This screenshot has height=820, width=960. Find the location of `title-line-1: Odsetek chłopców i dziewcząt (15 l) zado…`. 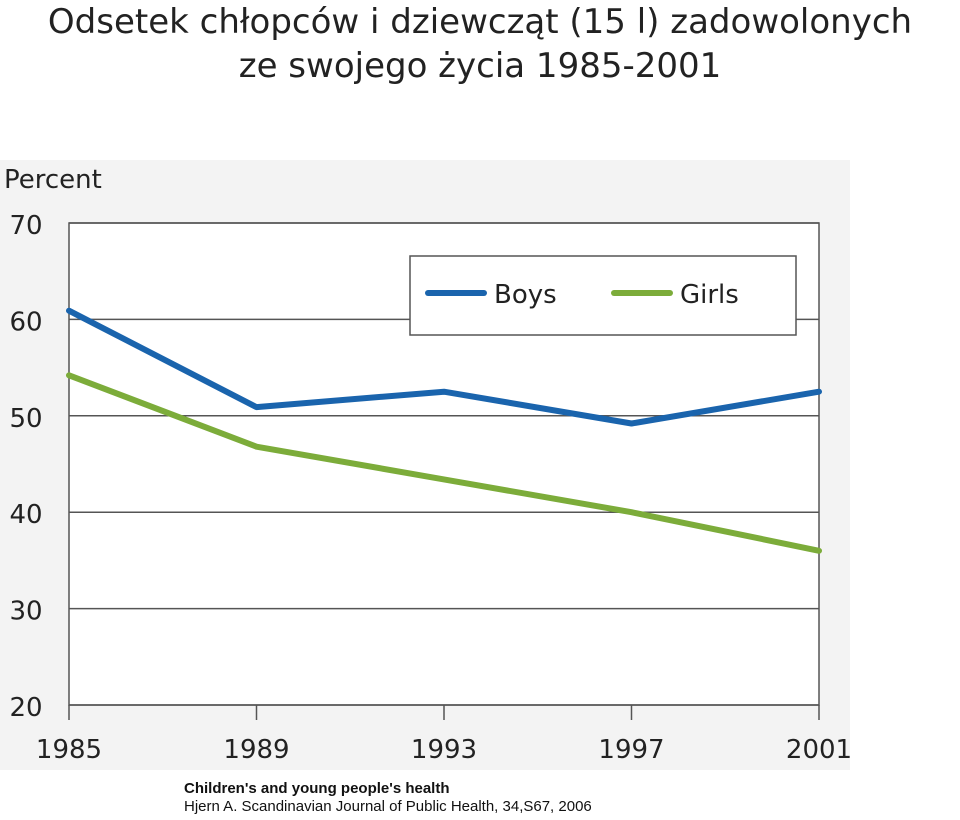

title-line-1: Odsetek chłopców i dziewcząt (15 l) zado… is located at coordinates (480, 22).